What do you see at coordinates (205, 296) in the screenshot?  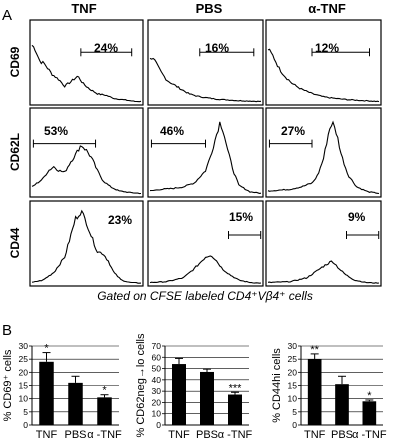 I see `gating-note: Gated on CFSE labeled CD4⁺Vβ4⁺ cells` at bounding box center [205, 296].